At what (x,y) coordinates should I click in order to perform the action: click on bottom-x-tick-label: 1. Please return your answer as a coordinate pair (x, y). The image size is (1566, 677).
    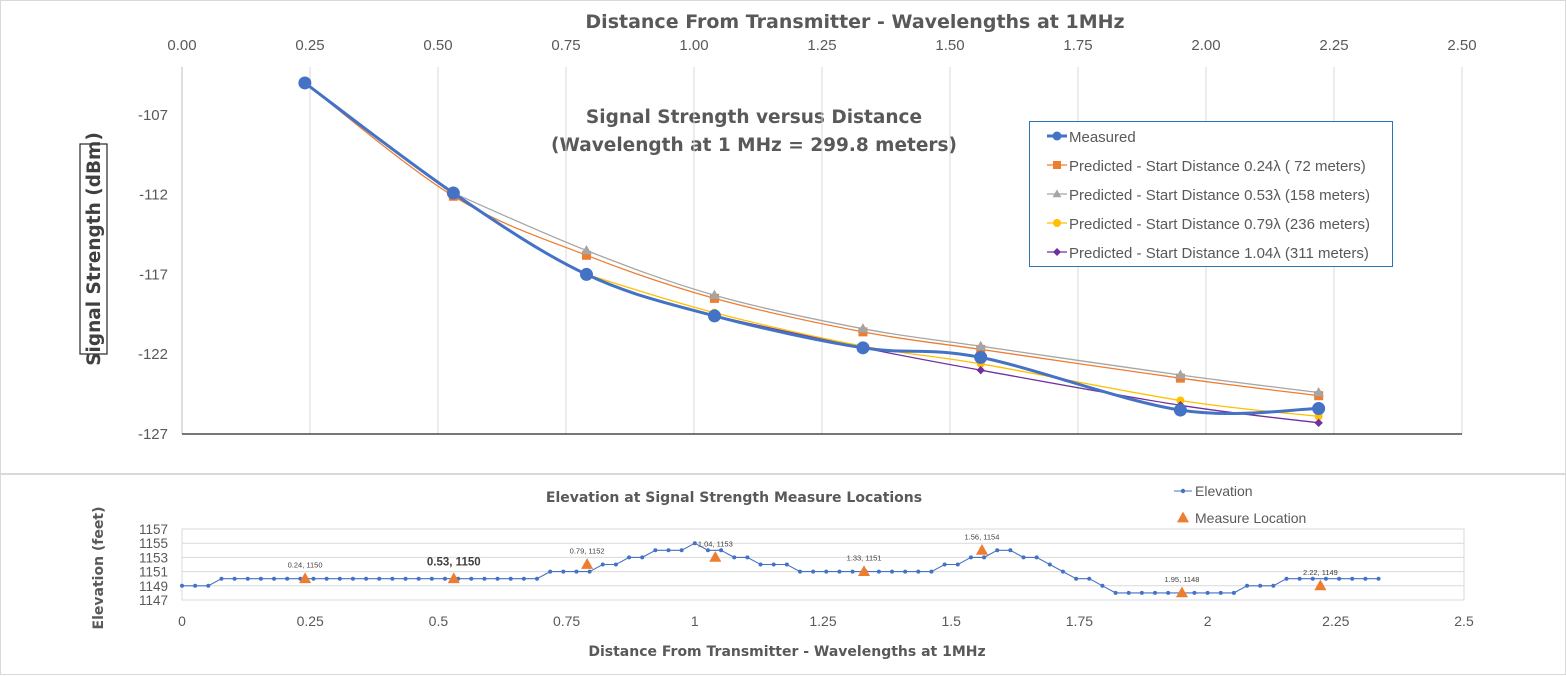
    Looking at the image, I should click on (695, 621).